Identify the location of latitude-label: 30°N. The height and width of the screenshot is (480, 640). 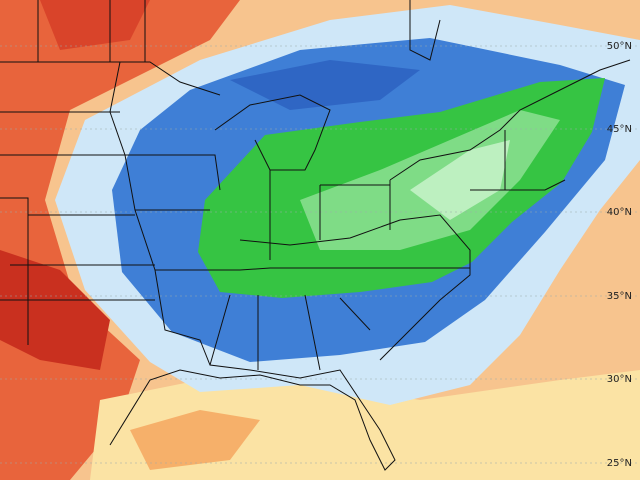
(619, 379).